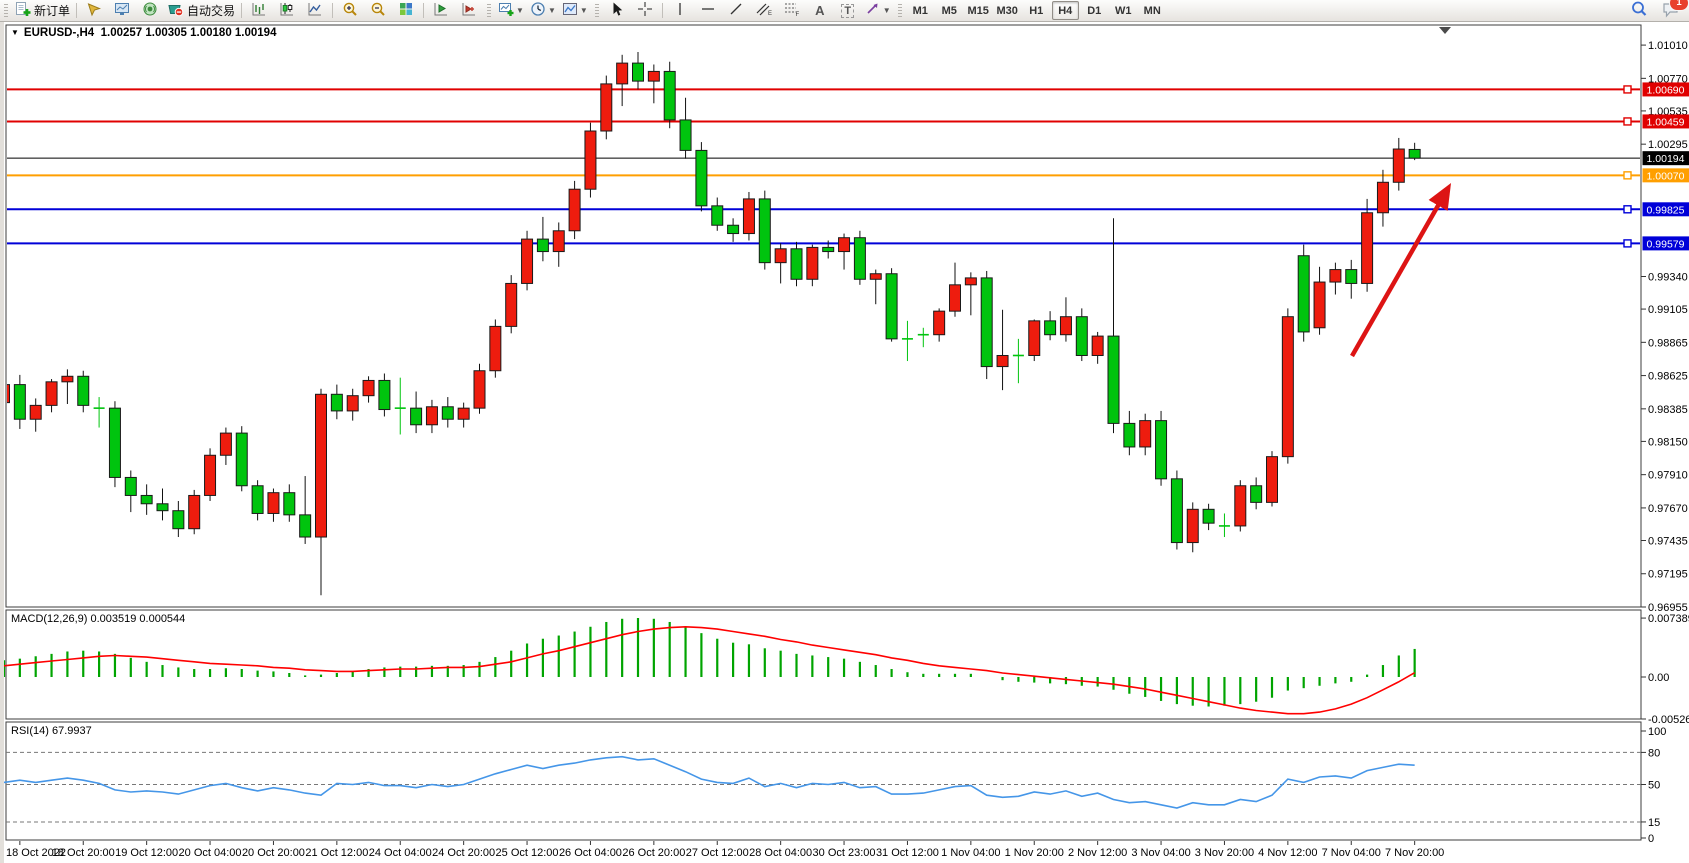  What do you see at coordinates (645, 10) in the screenshot?
I see `crosshair-button` at bounding box center [645, 10].